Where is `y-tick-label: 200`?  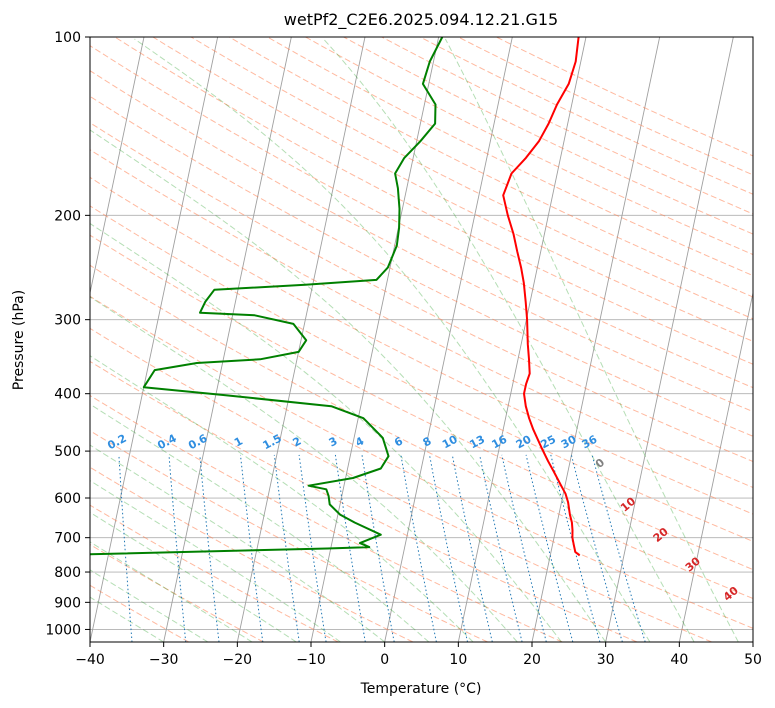 y-tick-label: 200 is located at coordinates (67, 216).